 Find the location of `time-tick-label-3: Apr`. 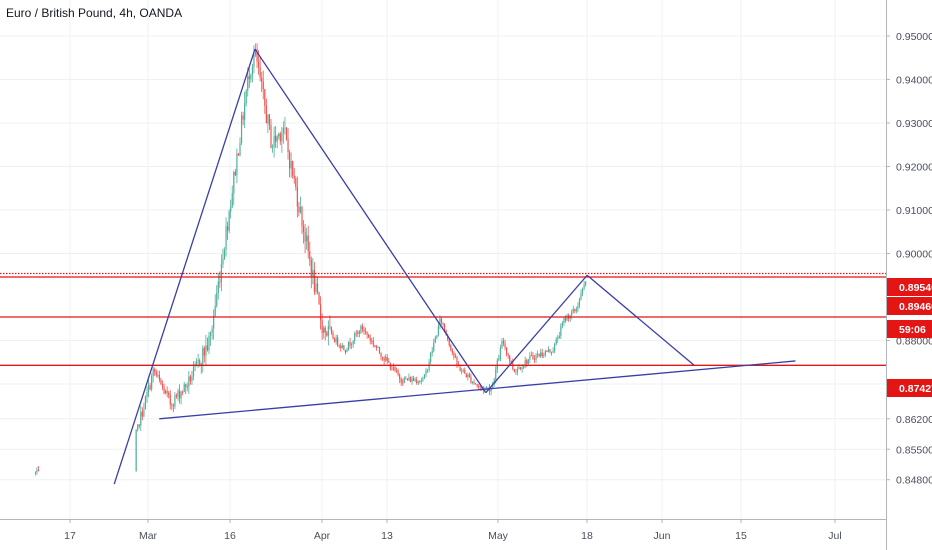

time-tick-label-3: Apr is located at coordinates (322, 536).